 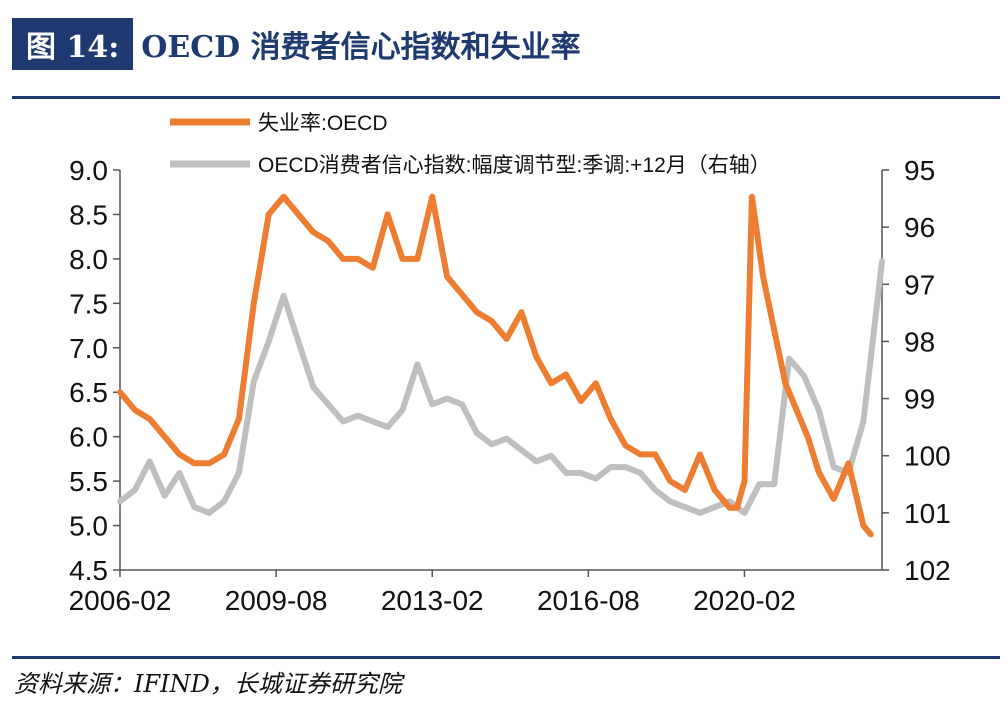 What do you see at coordinates (120, 600) in the screenshot?
I see `x-tick-label: 2006-02` at bounding box center [120, 600].